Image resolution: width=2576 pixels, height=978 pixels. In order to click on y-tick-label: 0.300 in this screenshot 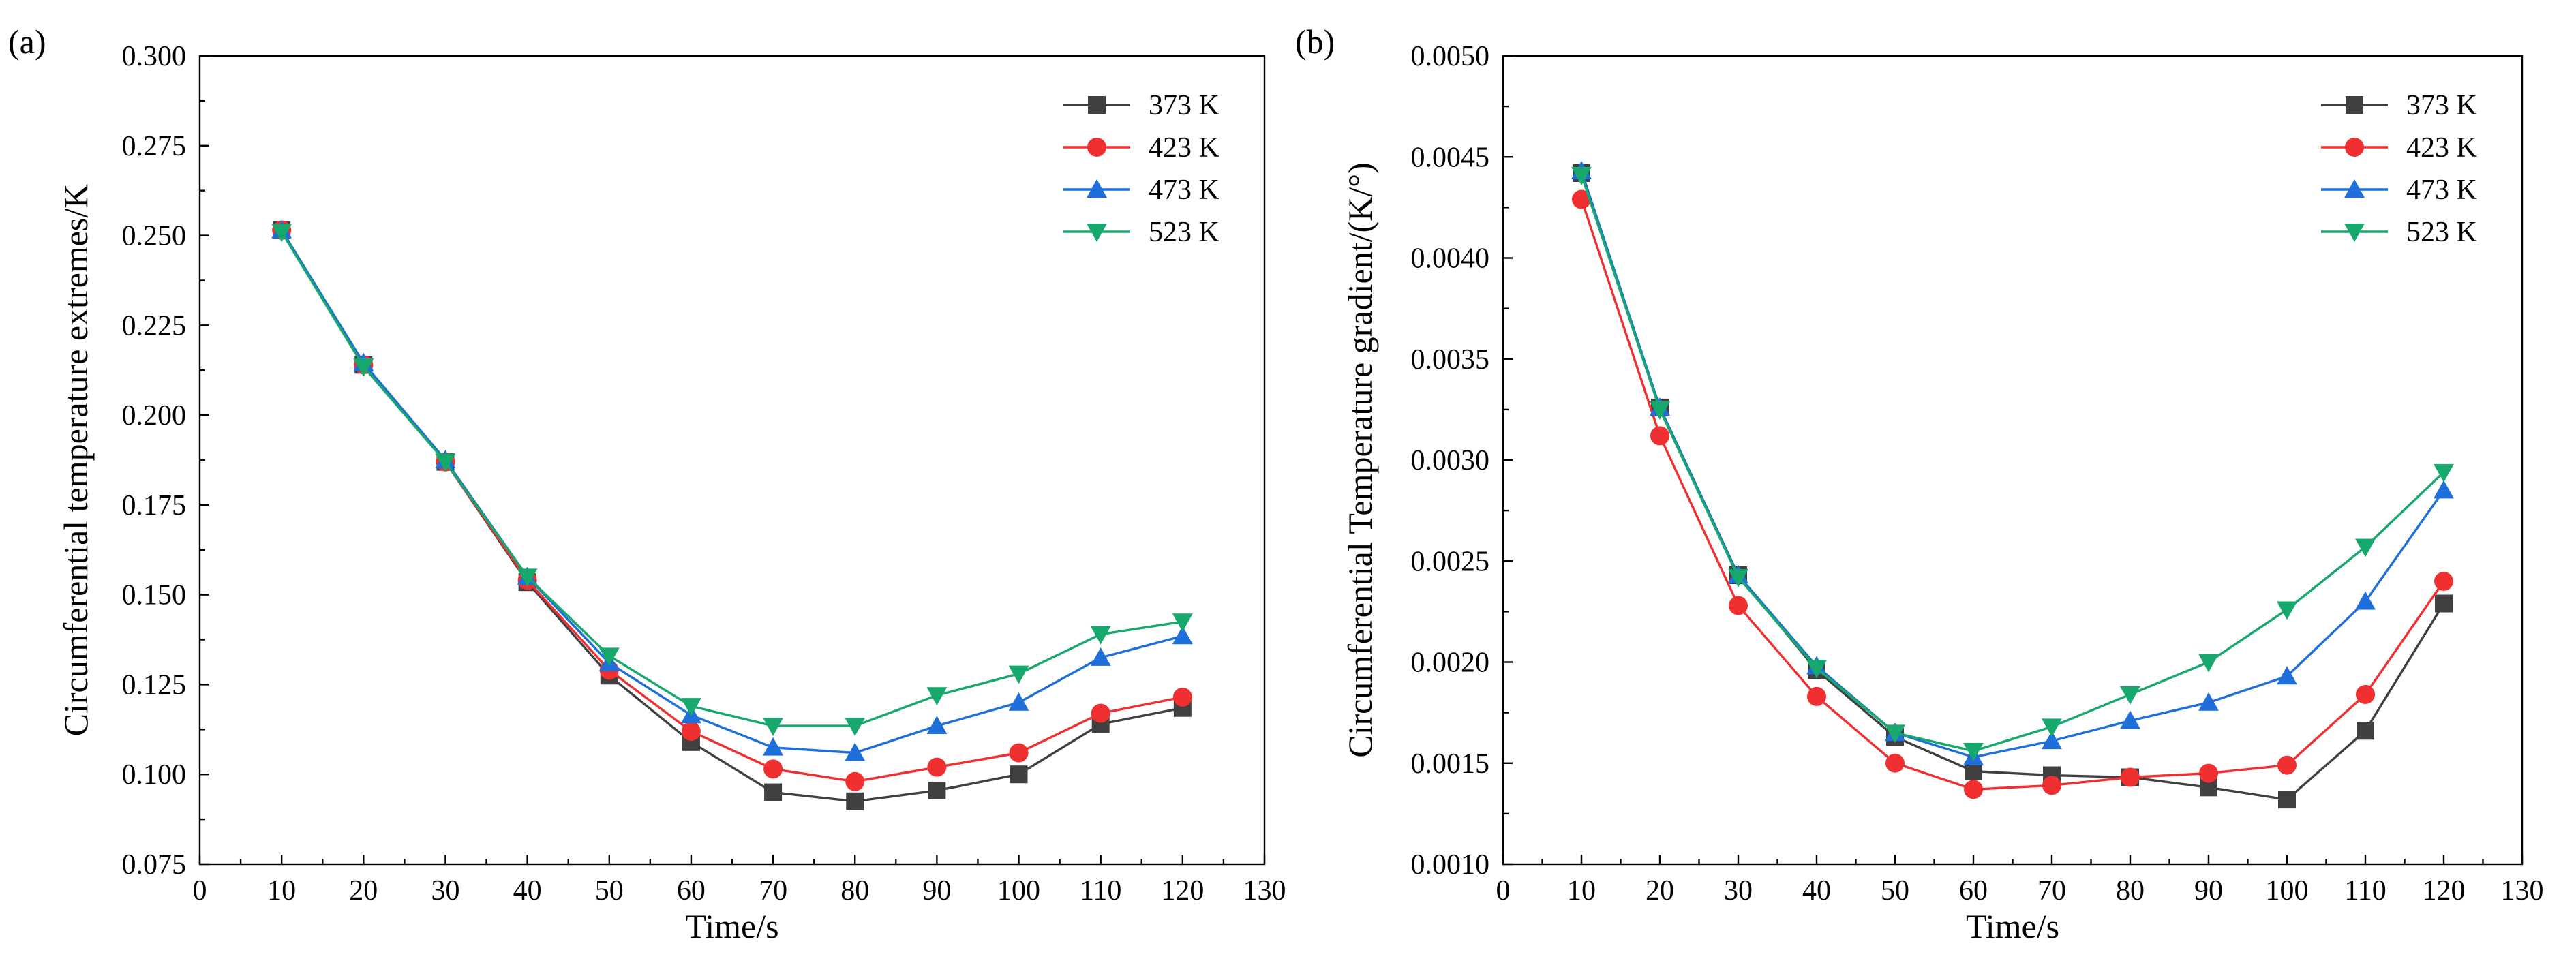, I will do `click(154, 56)`.